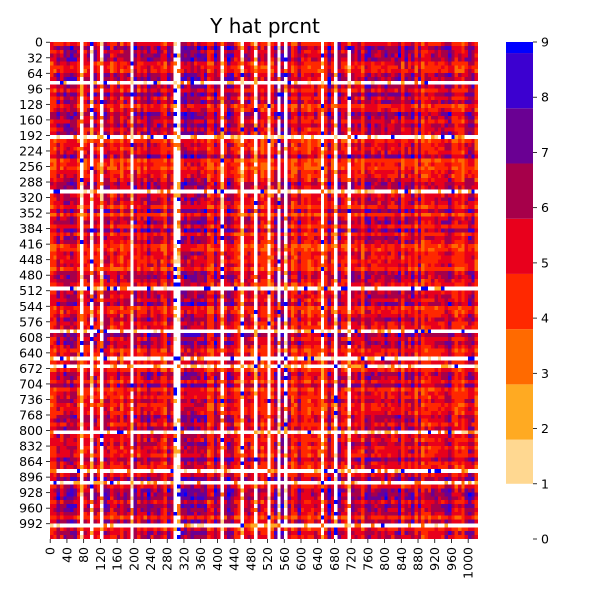  Describe the element at coordinates (100, 559) in the screenshot. I see `column-tick-label: 120` at that location.